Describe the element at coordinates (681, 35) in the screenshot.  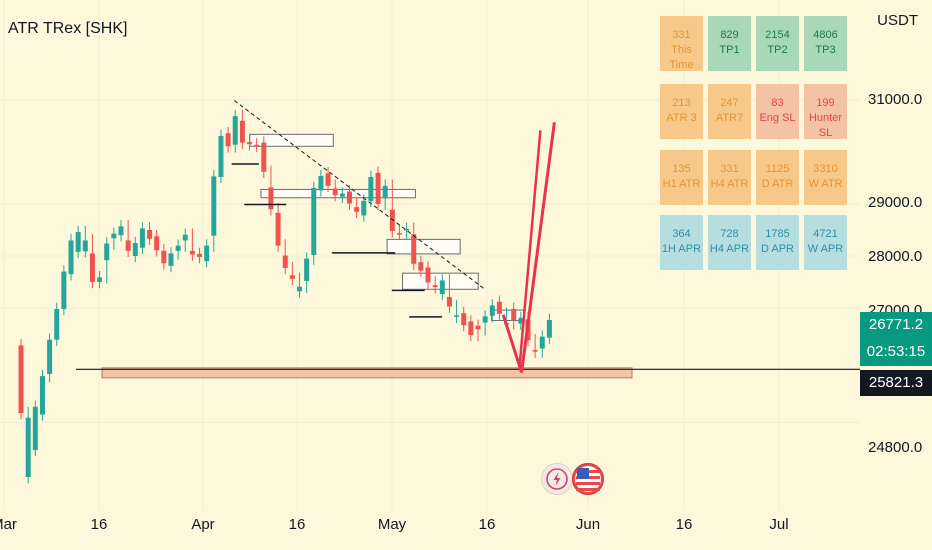
I see `stat-value: 331` at that location.